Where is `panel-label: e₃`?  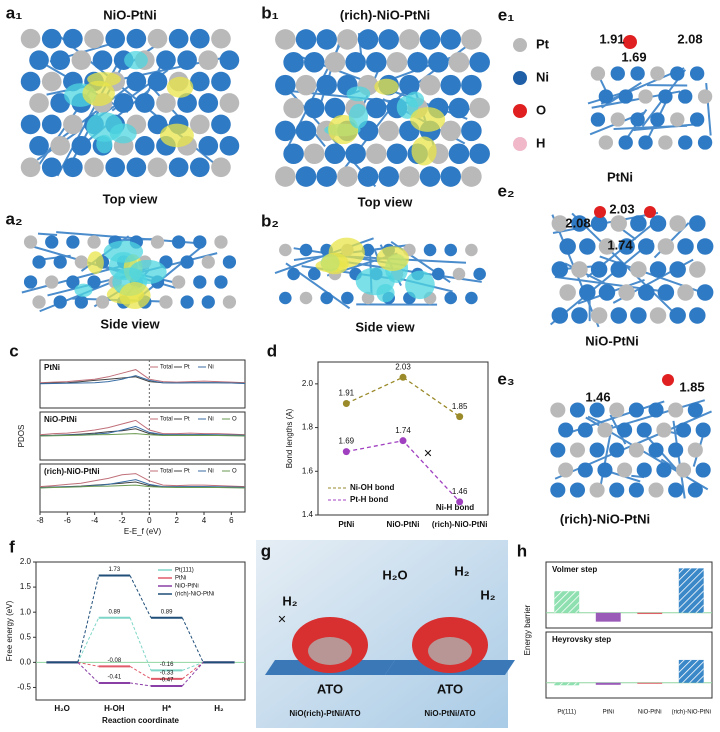
panel-label: e₃ is located at coordinates (505, 378).